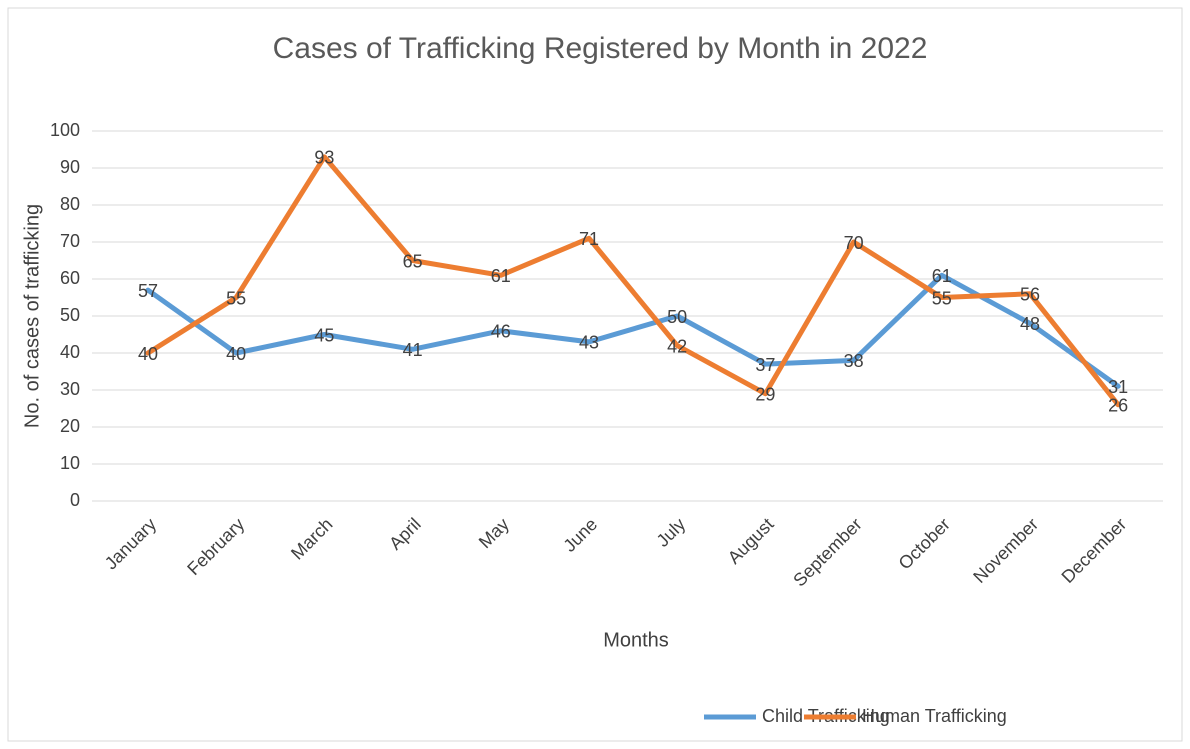 The width and height of the screenshot is (1190, 749). I want to click on y-tick-label: 40, so click(70, 352).